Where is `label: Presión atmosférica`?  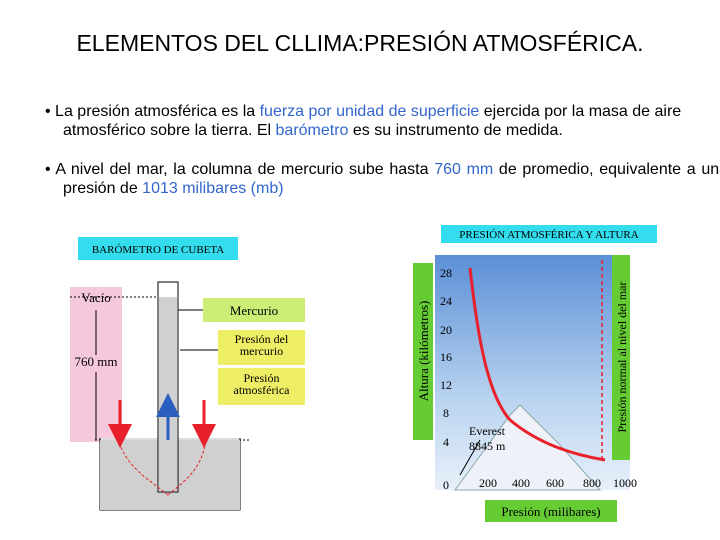 label: Presión atmosférica is located at coordinates (261, 384).